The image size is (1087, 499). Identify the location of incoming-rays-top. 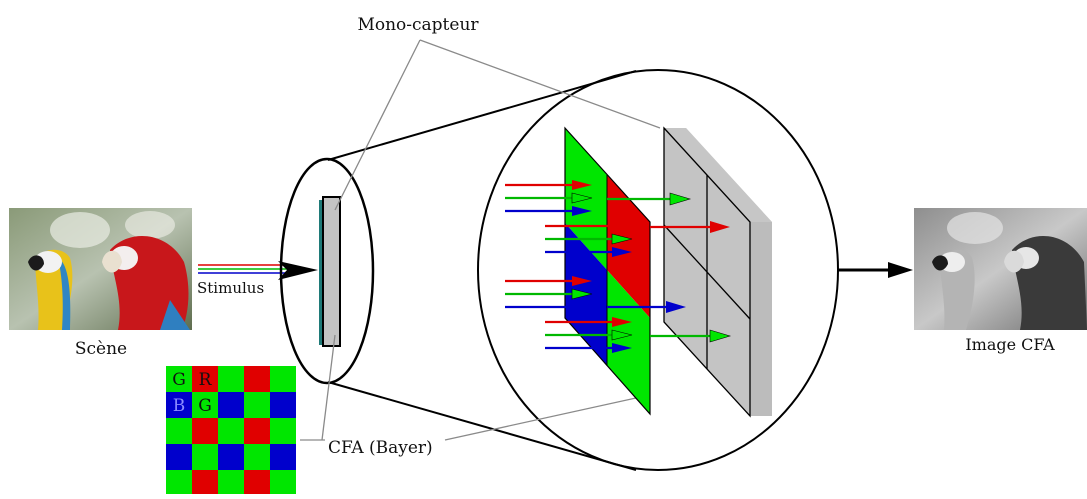
(569, 218).